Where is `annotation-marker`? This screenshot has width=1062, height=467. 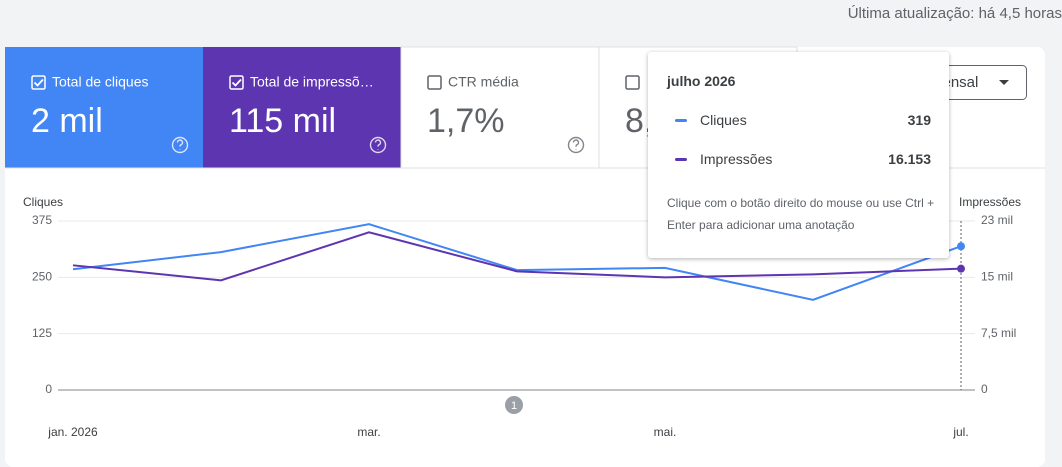 annotation-marker is located at coordinates (514, 405).